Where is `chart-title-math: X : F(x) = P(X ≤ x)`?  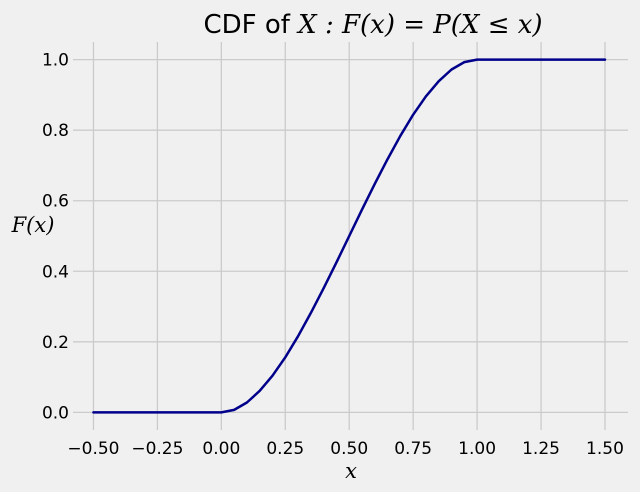 chart-title-math: X : F(x) = P(X ≤ x) is located at coordinates (419, 25).